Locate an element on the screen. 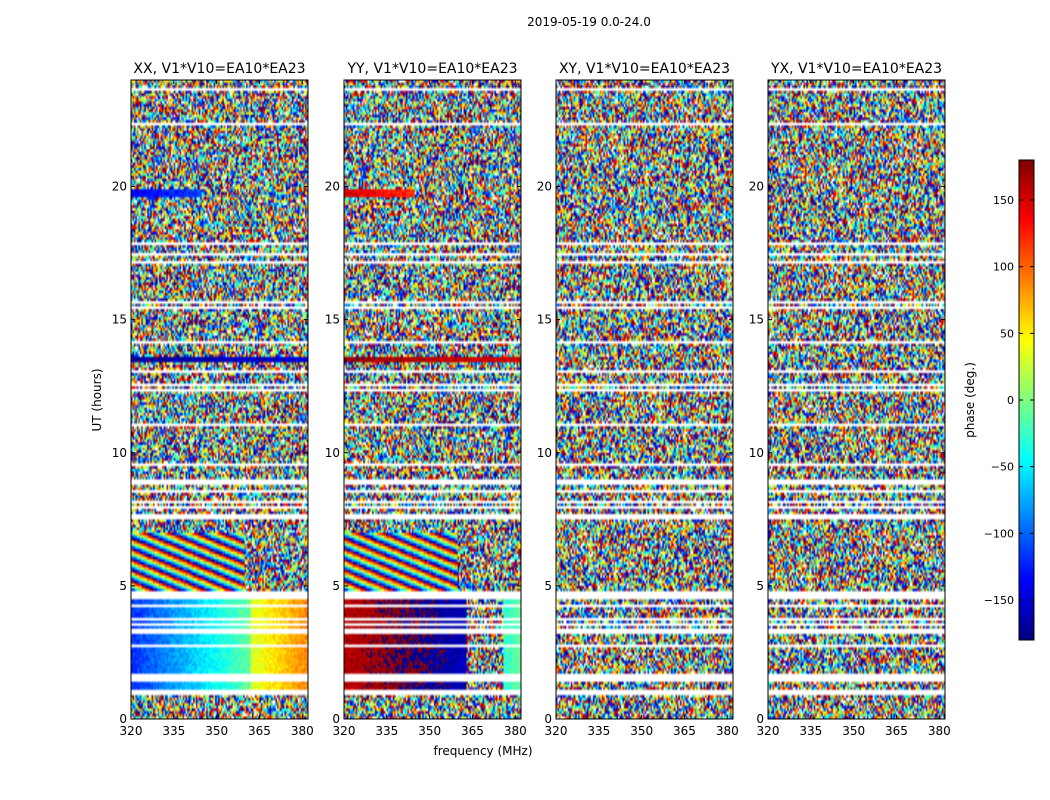 The width and height of the screenshot is (1050, 800). colorbar-tick-label: 0 is located at coordinates (1010, 400).